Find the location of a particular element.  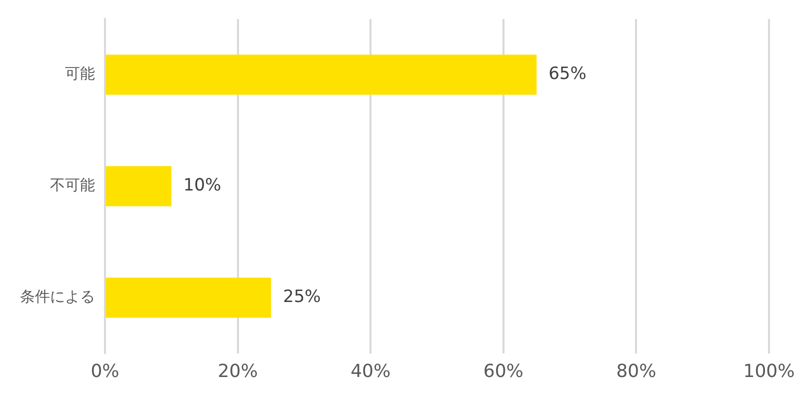

x-tick-label: 20% is located at coordinates (238, 371).